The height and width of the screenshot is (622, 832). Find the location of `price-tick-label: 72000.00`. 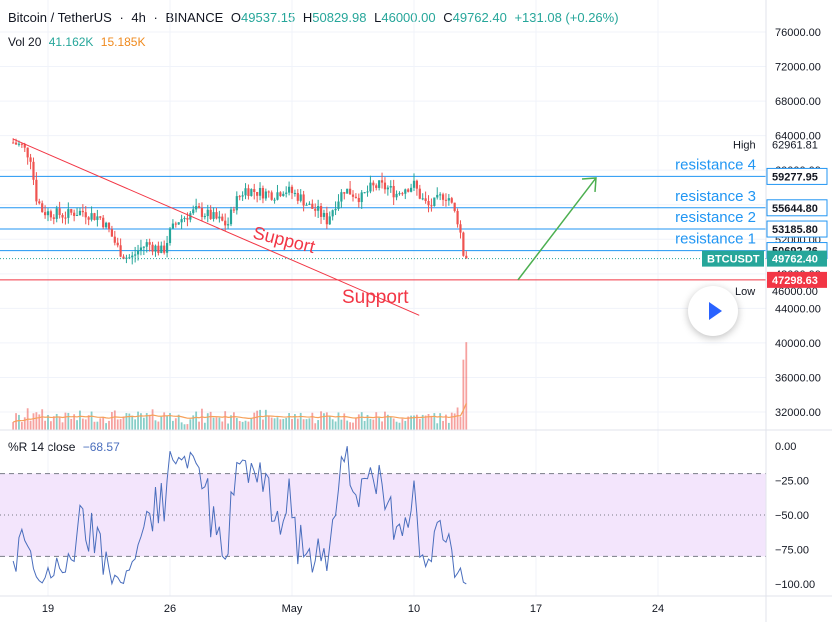

price-tick-label: 72000.00 is located at coordinates (798, 68).